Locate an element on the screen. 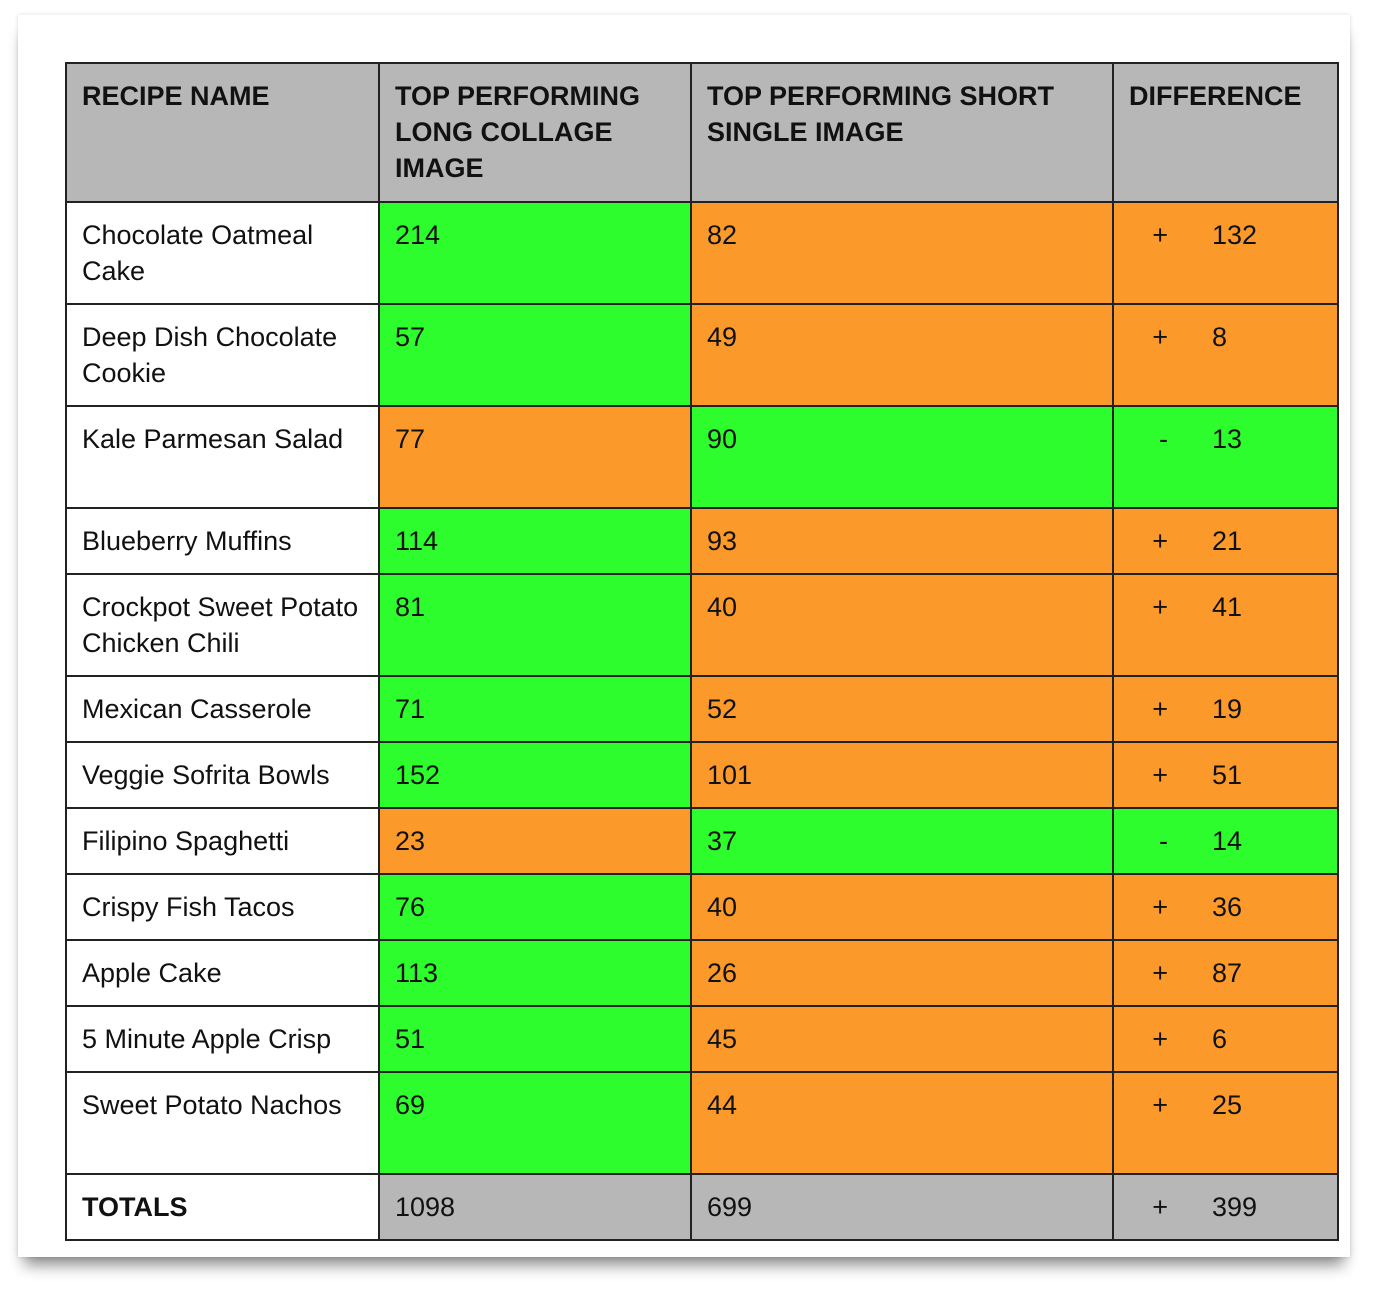 The height and width of the screenshot is (1300, 1378). long-collage-value: 77 is located at coordinates (535, 457).